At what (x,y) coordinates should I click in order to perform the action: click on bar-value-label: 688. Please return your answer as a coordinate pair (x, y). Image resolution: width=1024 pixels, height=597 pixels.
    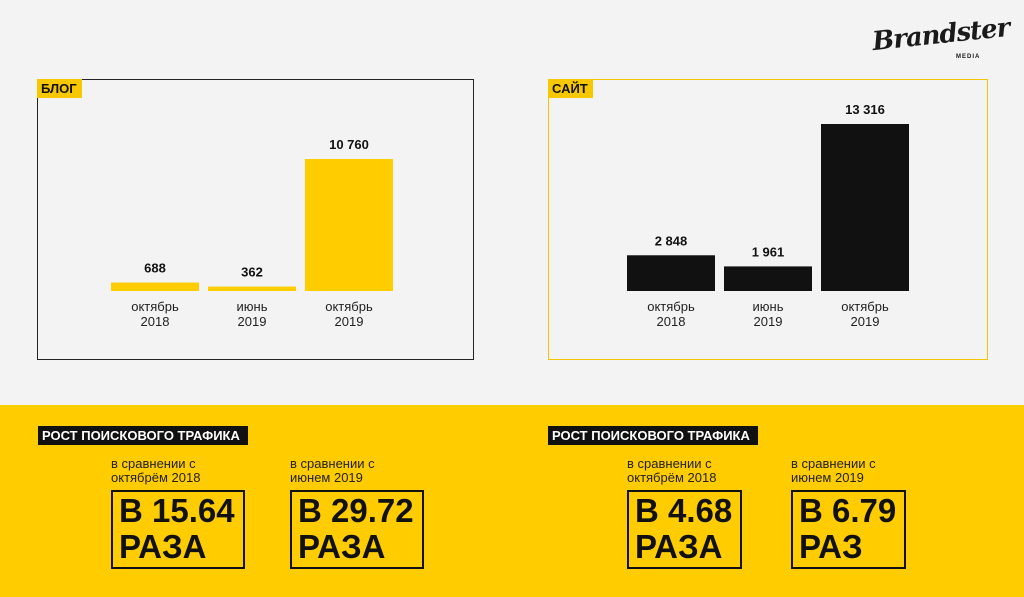
    Looking at the image, I should click on (155, 268).